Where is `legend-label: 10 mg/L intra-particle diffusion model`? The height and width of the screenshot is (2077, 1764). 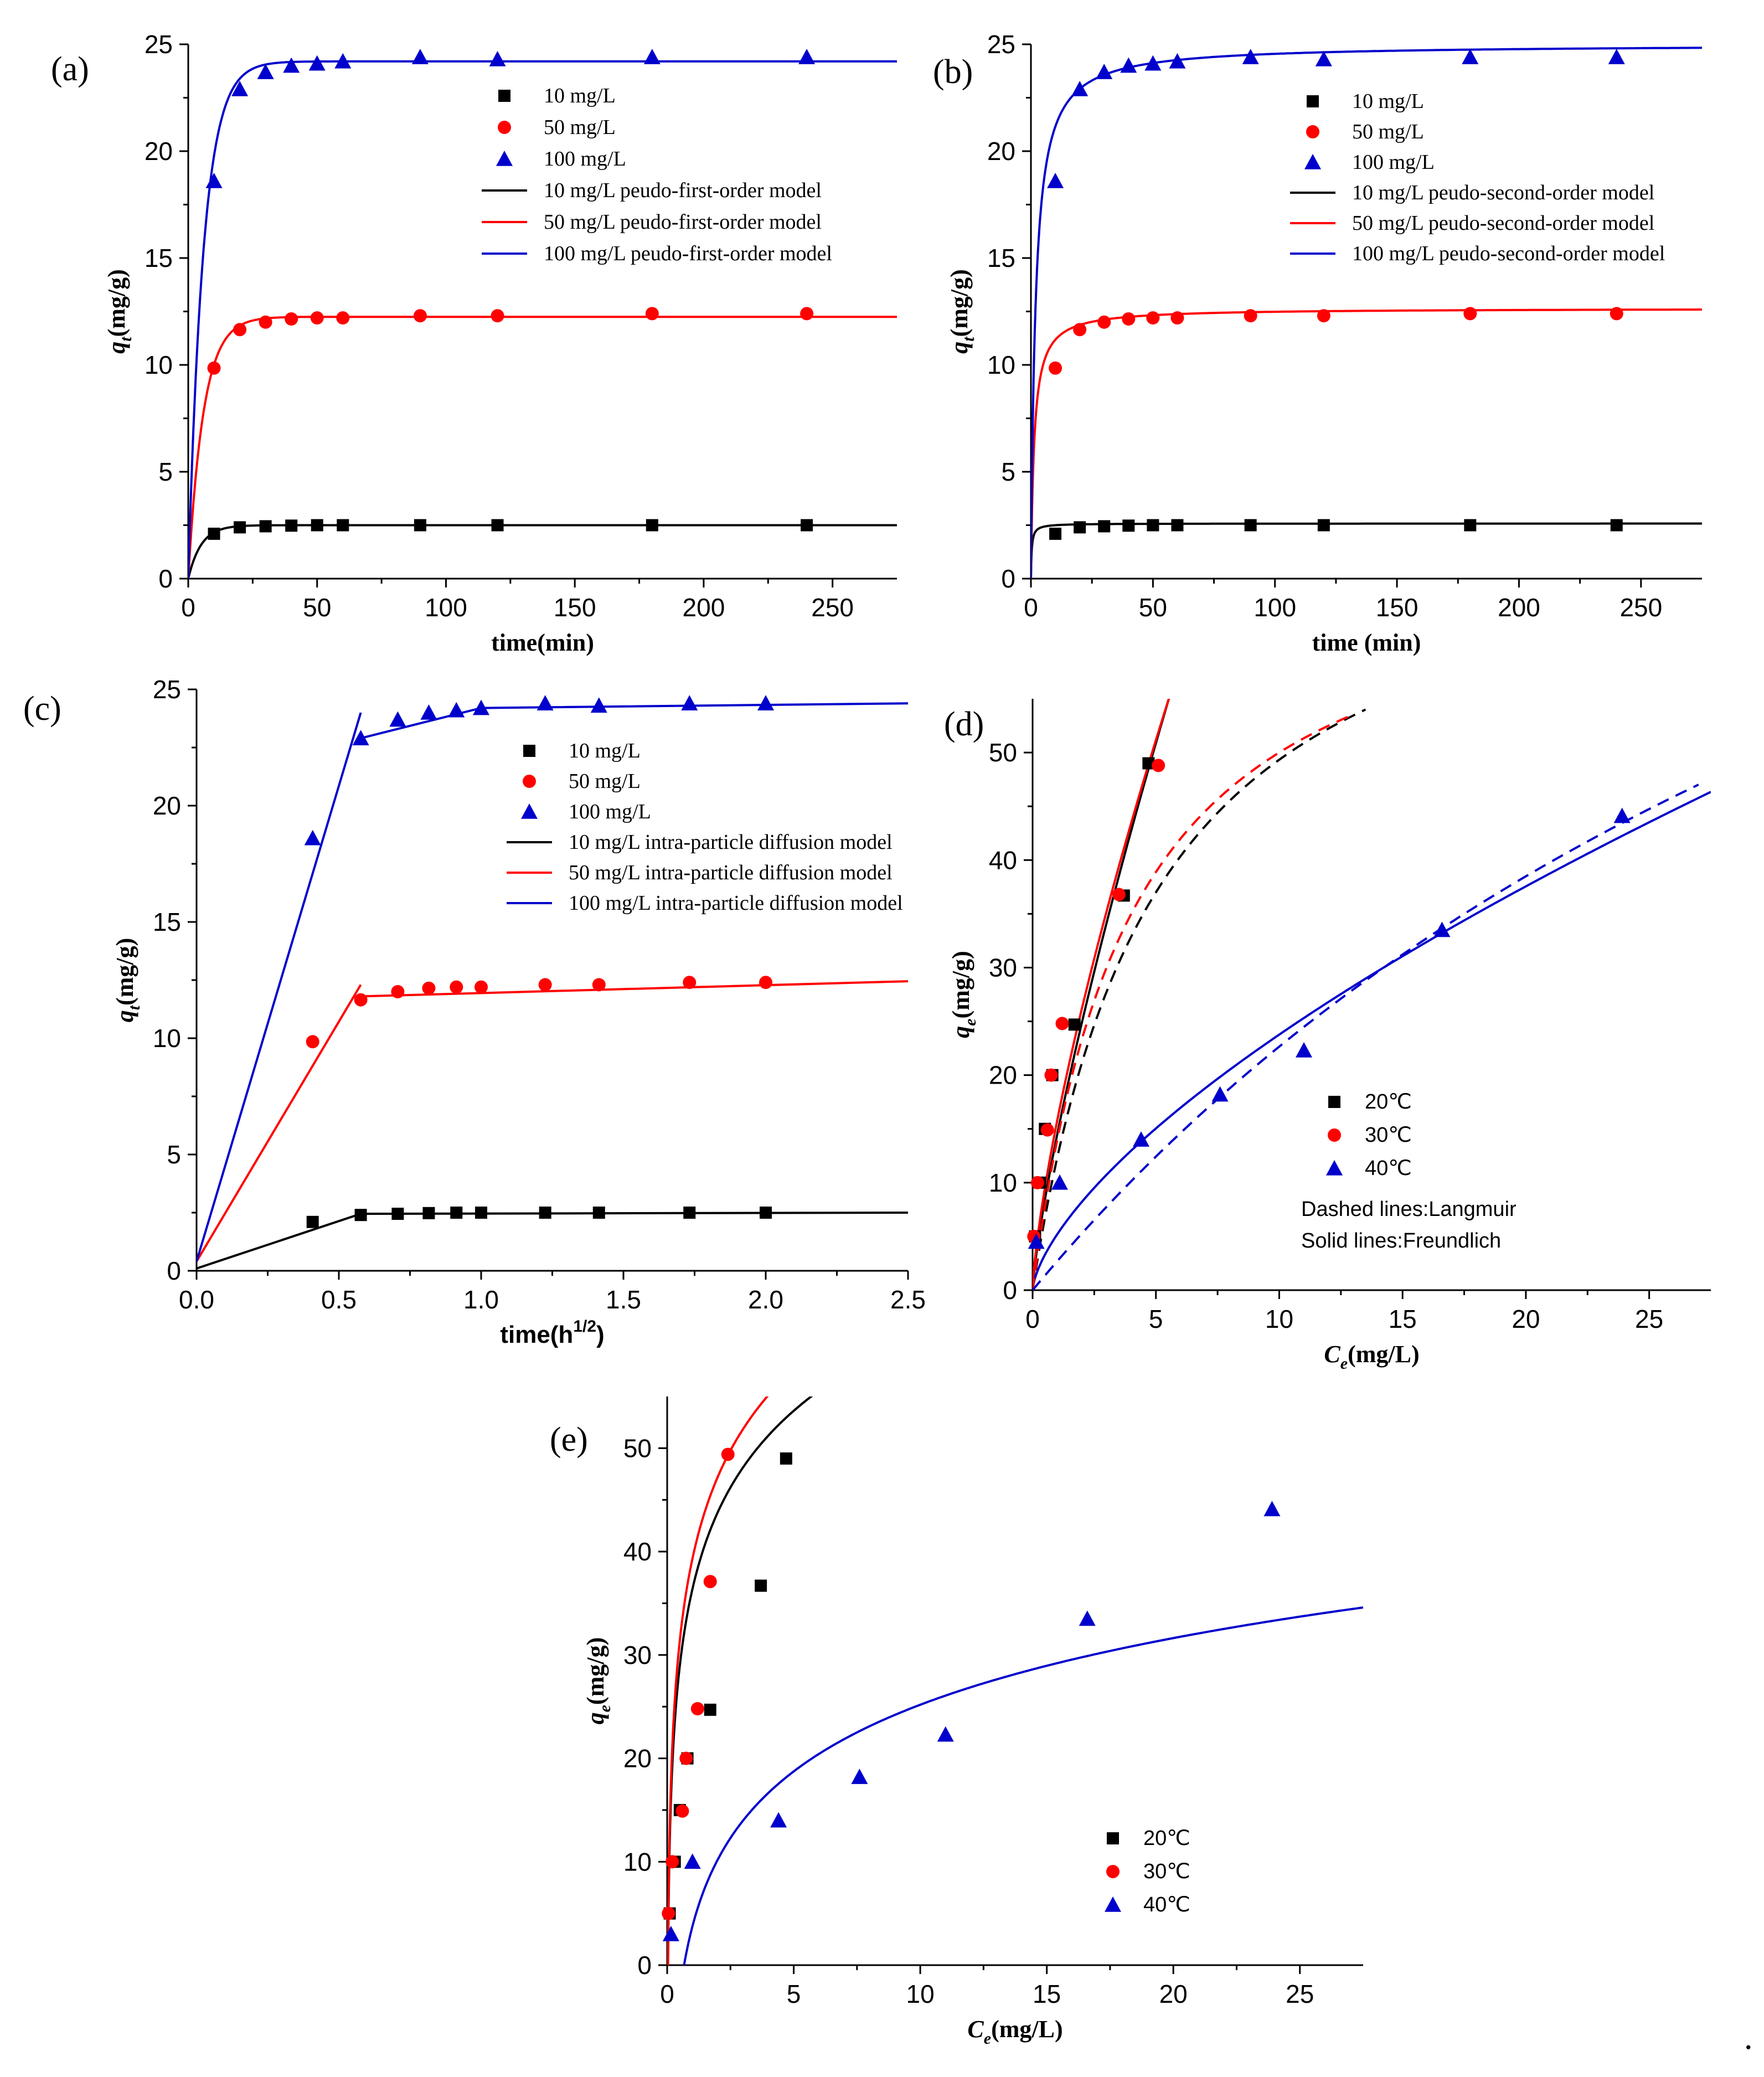
legend-label: 10 mg/L intra-particle diffusion model is located at coordinates (731, 843).